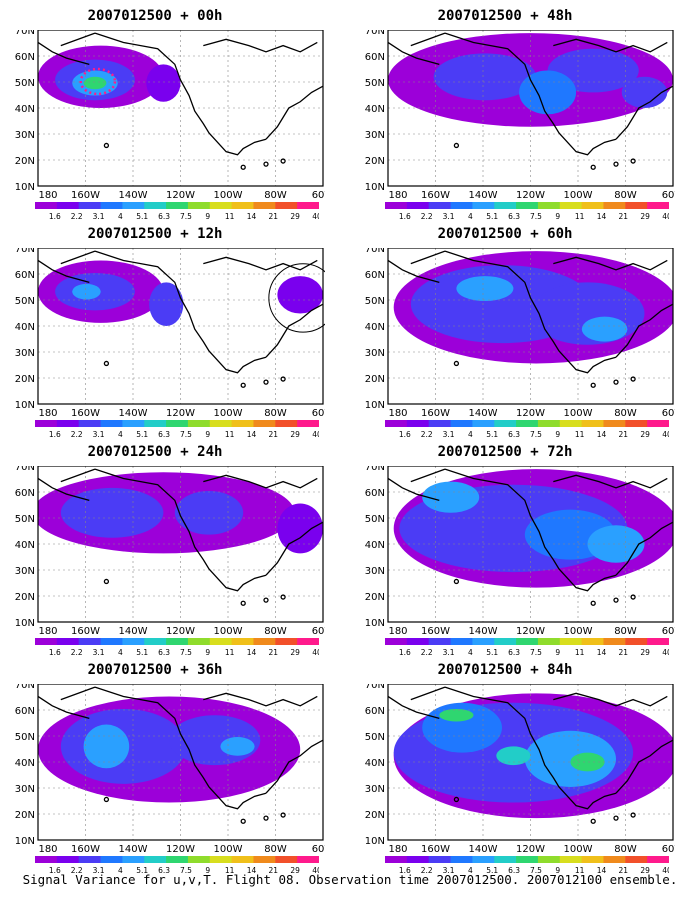 The image size is (700, 900). What do you see at coordinates (505, 16) in the screenshot?
I see `panel-title: 2007012500 + 48h` at bounding box center [505, 16].